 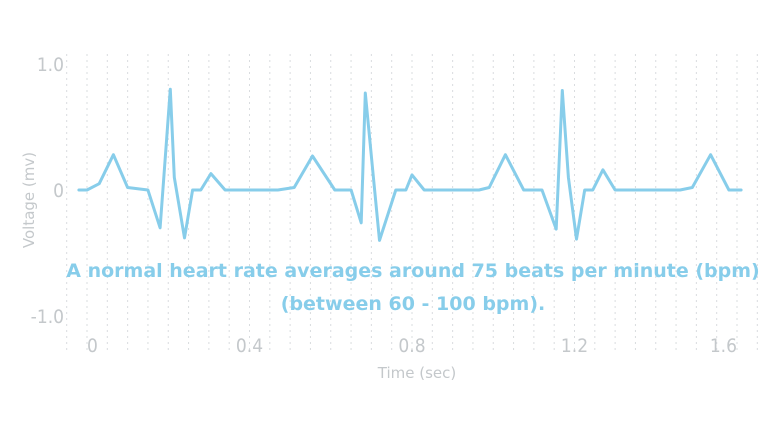 I want to click on x-axis-label: Time (sec), so click(x=416, y=373).